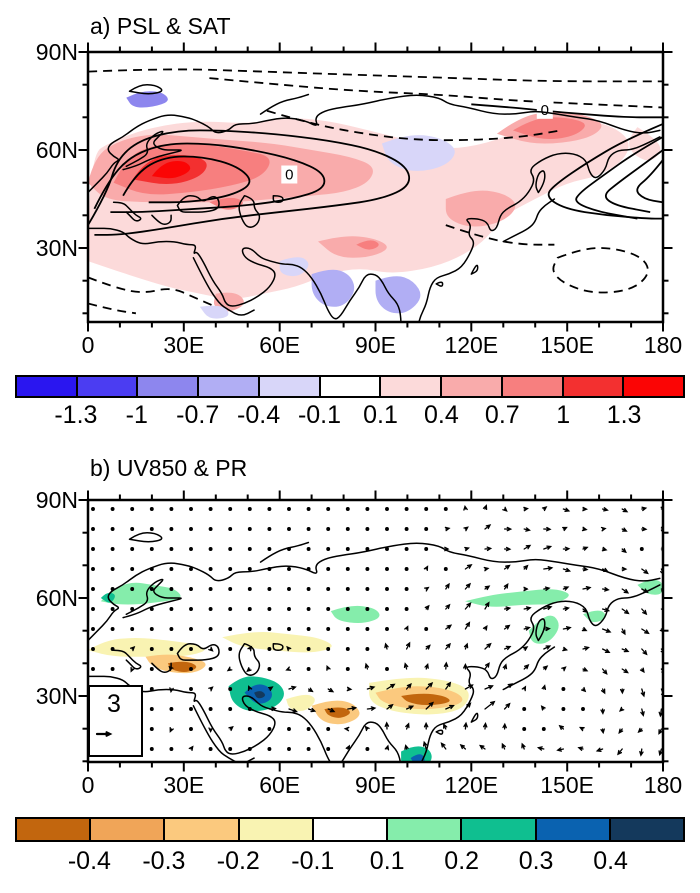 This screenshot has width=700, height=893. I want to click on x-tick-label-a: 0, so click(88, 345).